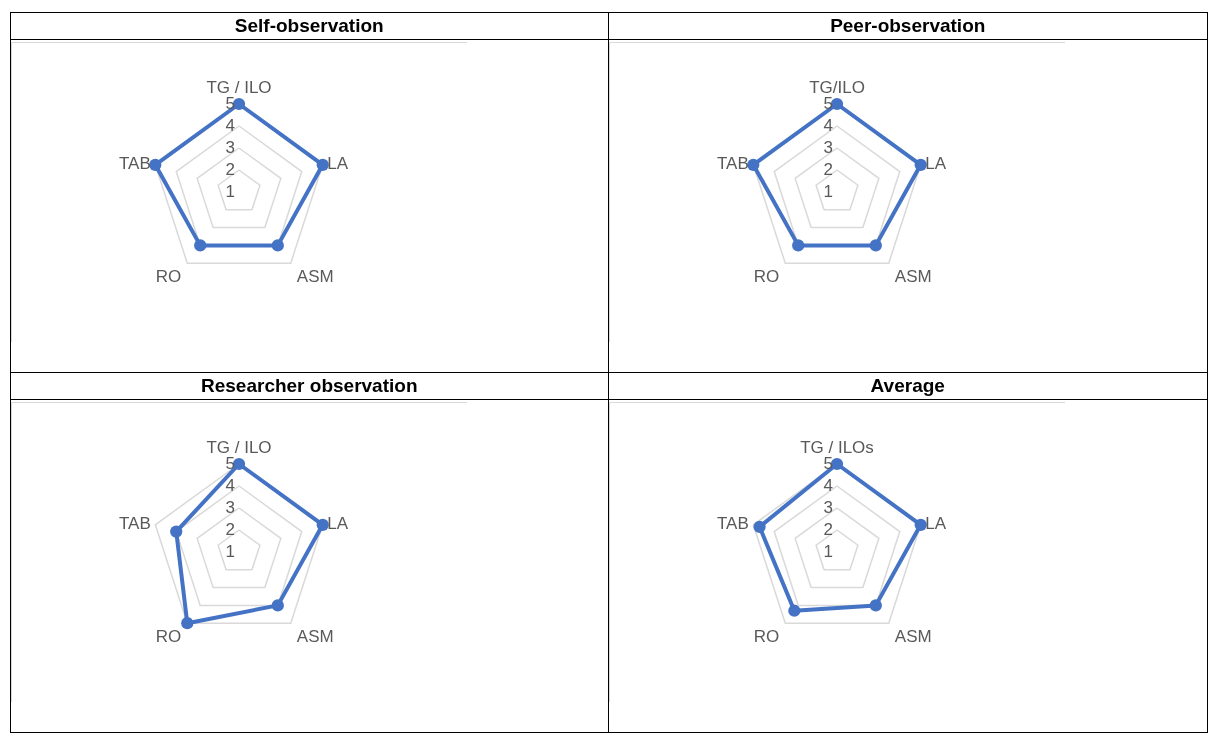 This screenshot has height=749, width=1208. What do you see at coordinates (908, 386) in the screenshot?
I see `chart-title: Average` at bounding box center [908, 386].